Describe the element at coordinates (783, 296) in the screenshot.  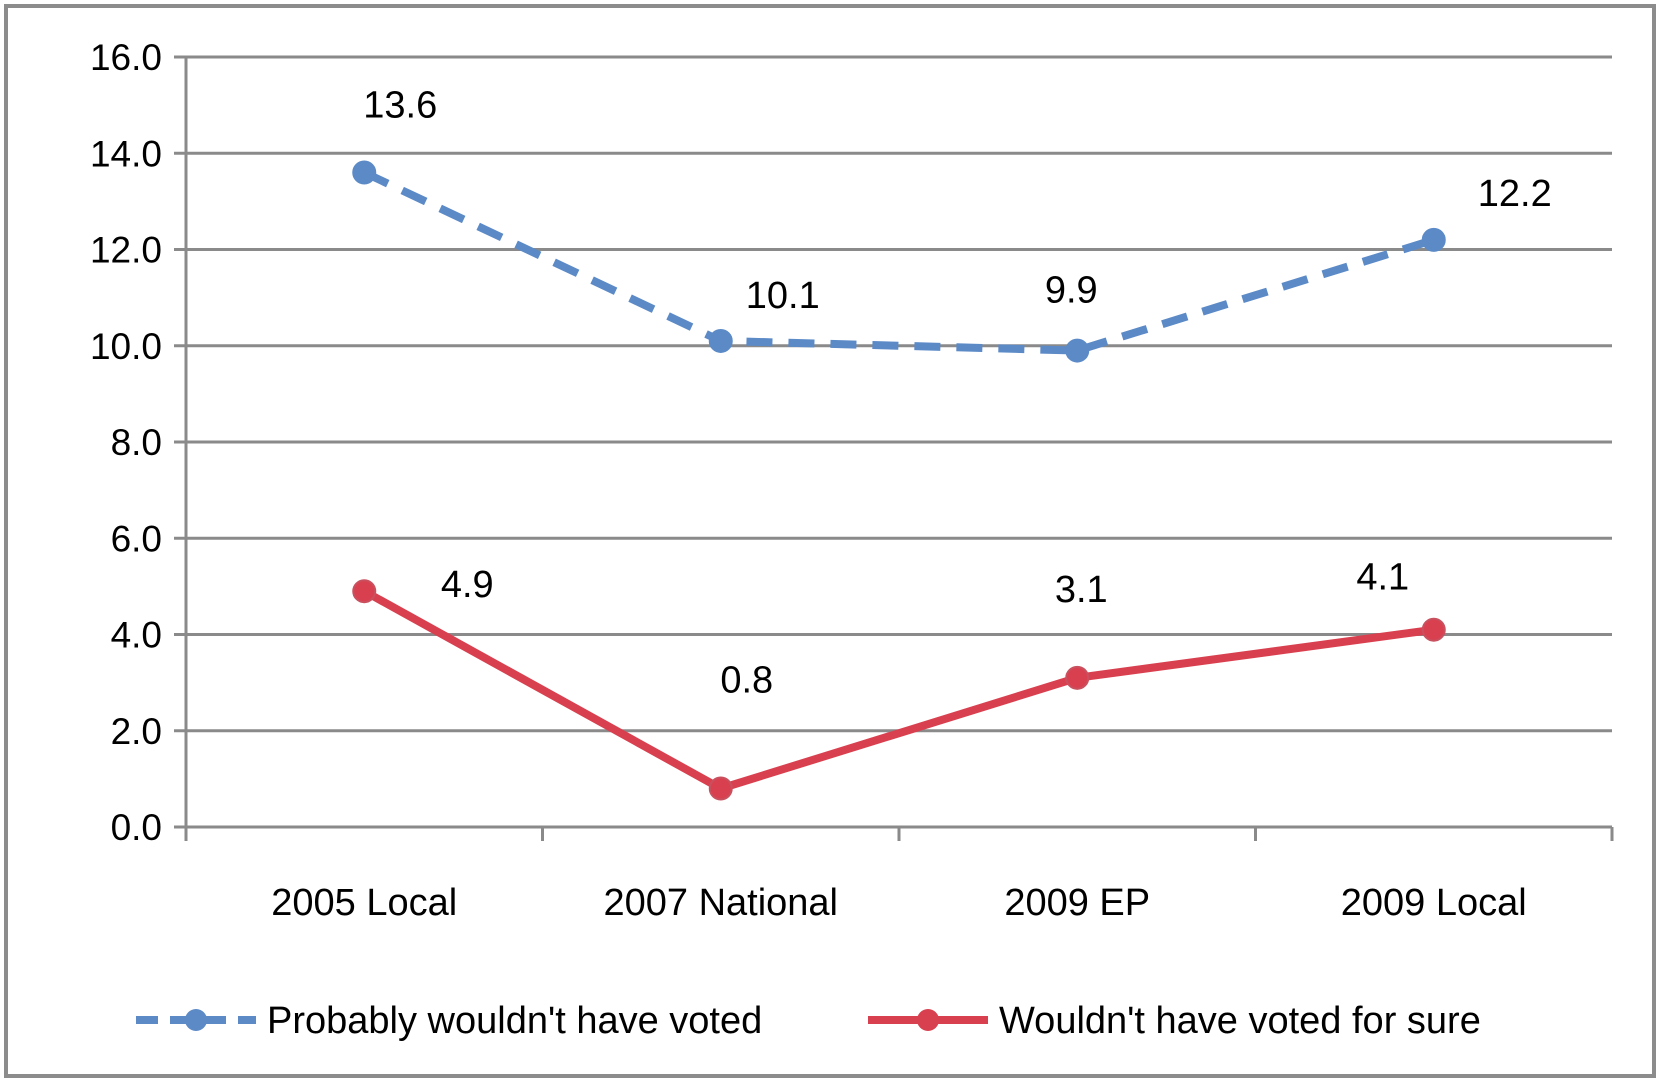
I see `data-label: 10.1` at that location.